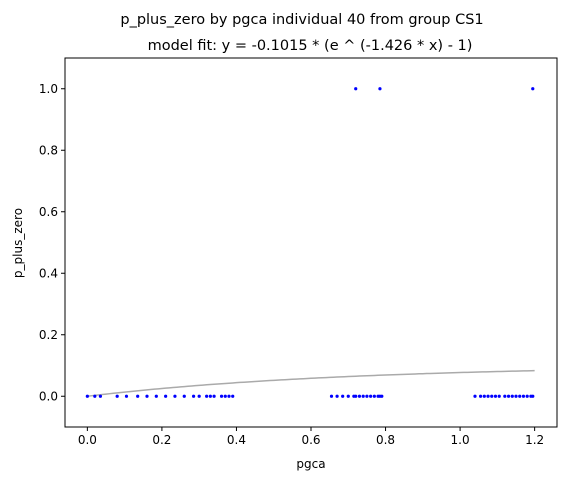 The image size is (567, 480). I want to click on y-axis-label: p_plus_zero, so click(18, 243).